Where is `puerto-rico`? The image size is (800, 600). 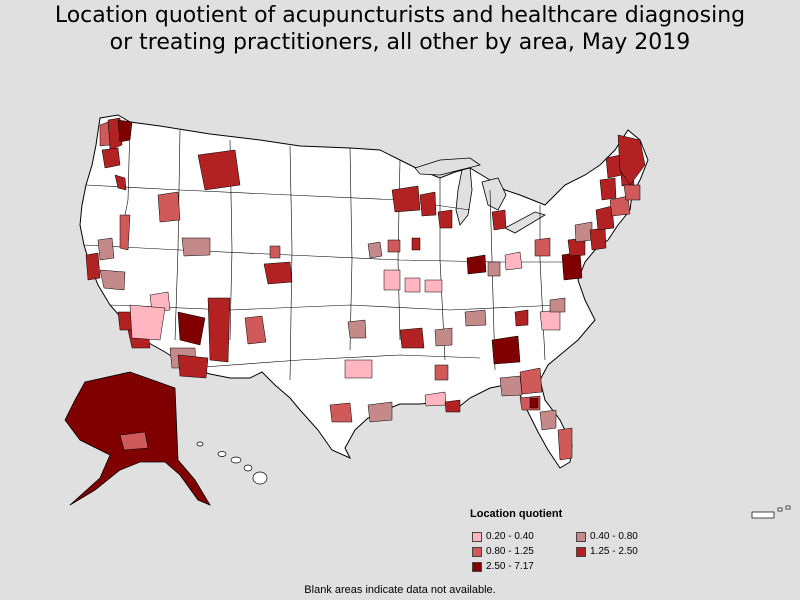
puerto-rico is located at coordinates (771, 512).